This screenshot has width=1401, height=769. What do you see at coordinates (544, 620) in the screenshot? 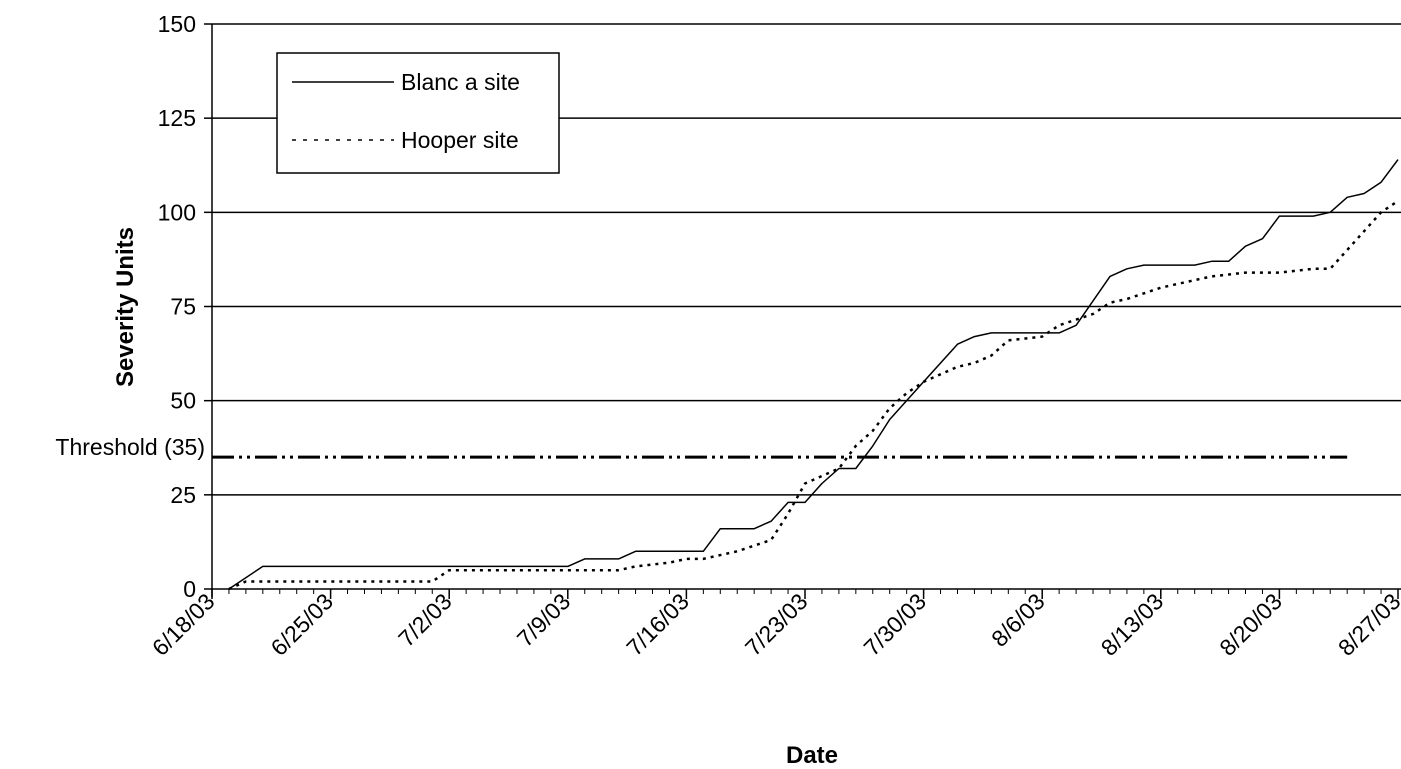
I see `x-tick-label: 7/9/03` at bounding box center [544, 620].